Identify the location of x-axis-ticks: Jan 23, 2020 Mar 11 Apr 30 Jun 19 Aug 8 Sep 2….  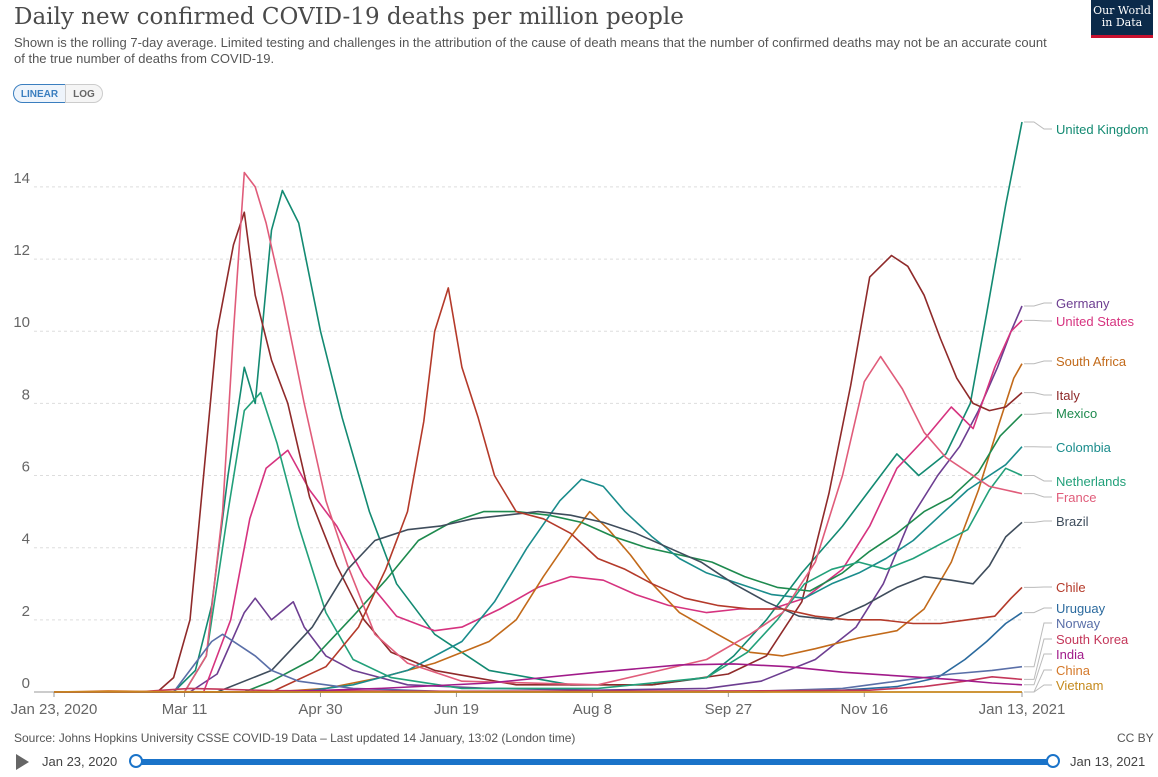
(538, 705).